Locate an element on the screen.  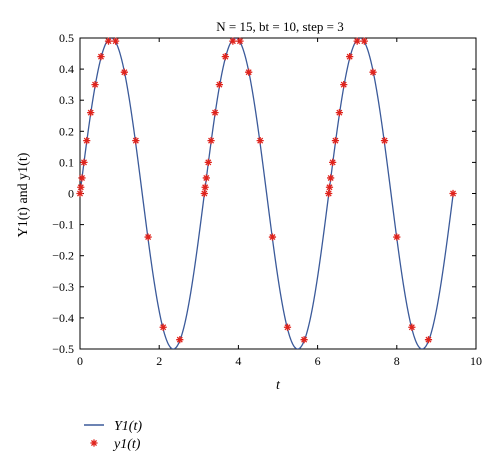
legend-label-line: Y1(t) is located at coordinates (128, 426).